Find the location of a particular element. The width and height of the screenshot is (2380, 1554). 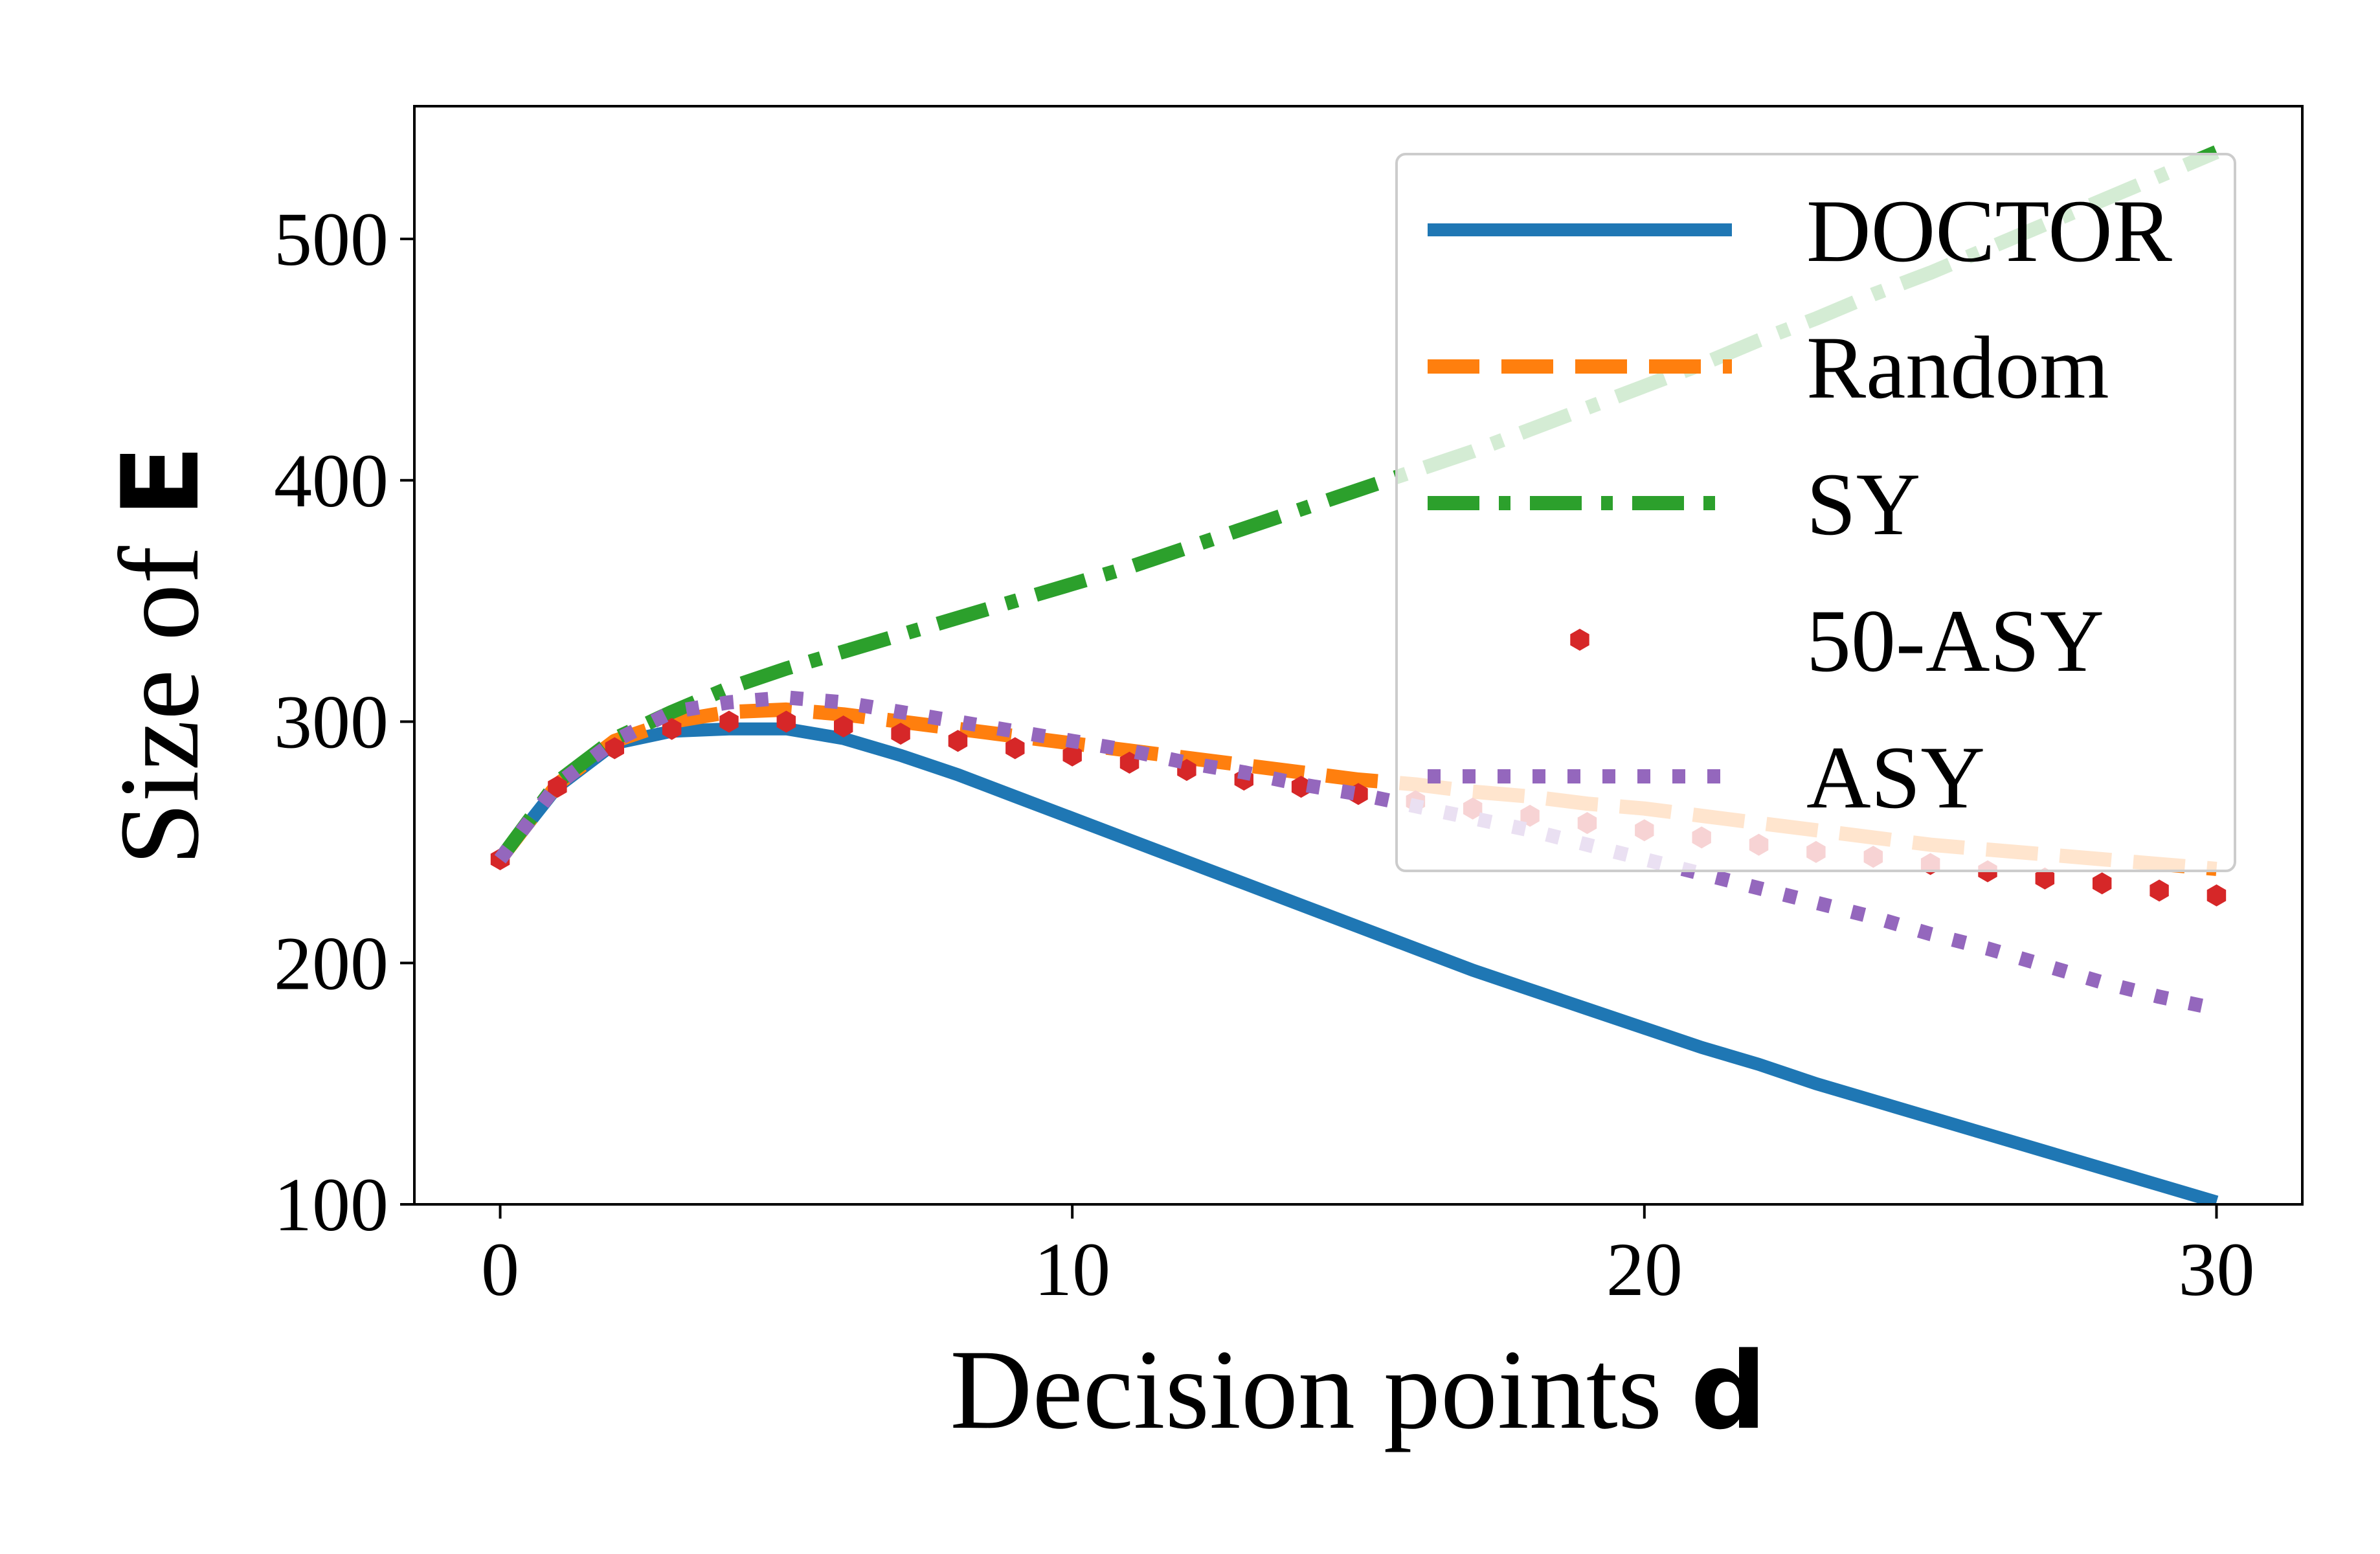

y-axis-label: Size of is located at coordinates (160, 706).